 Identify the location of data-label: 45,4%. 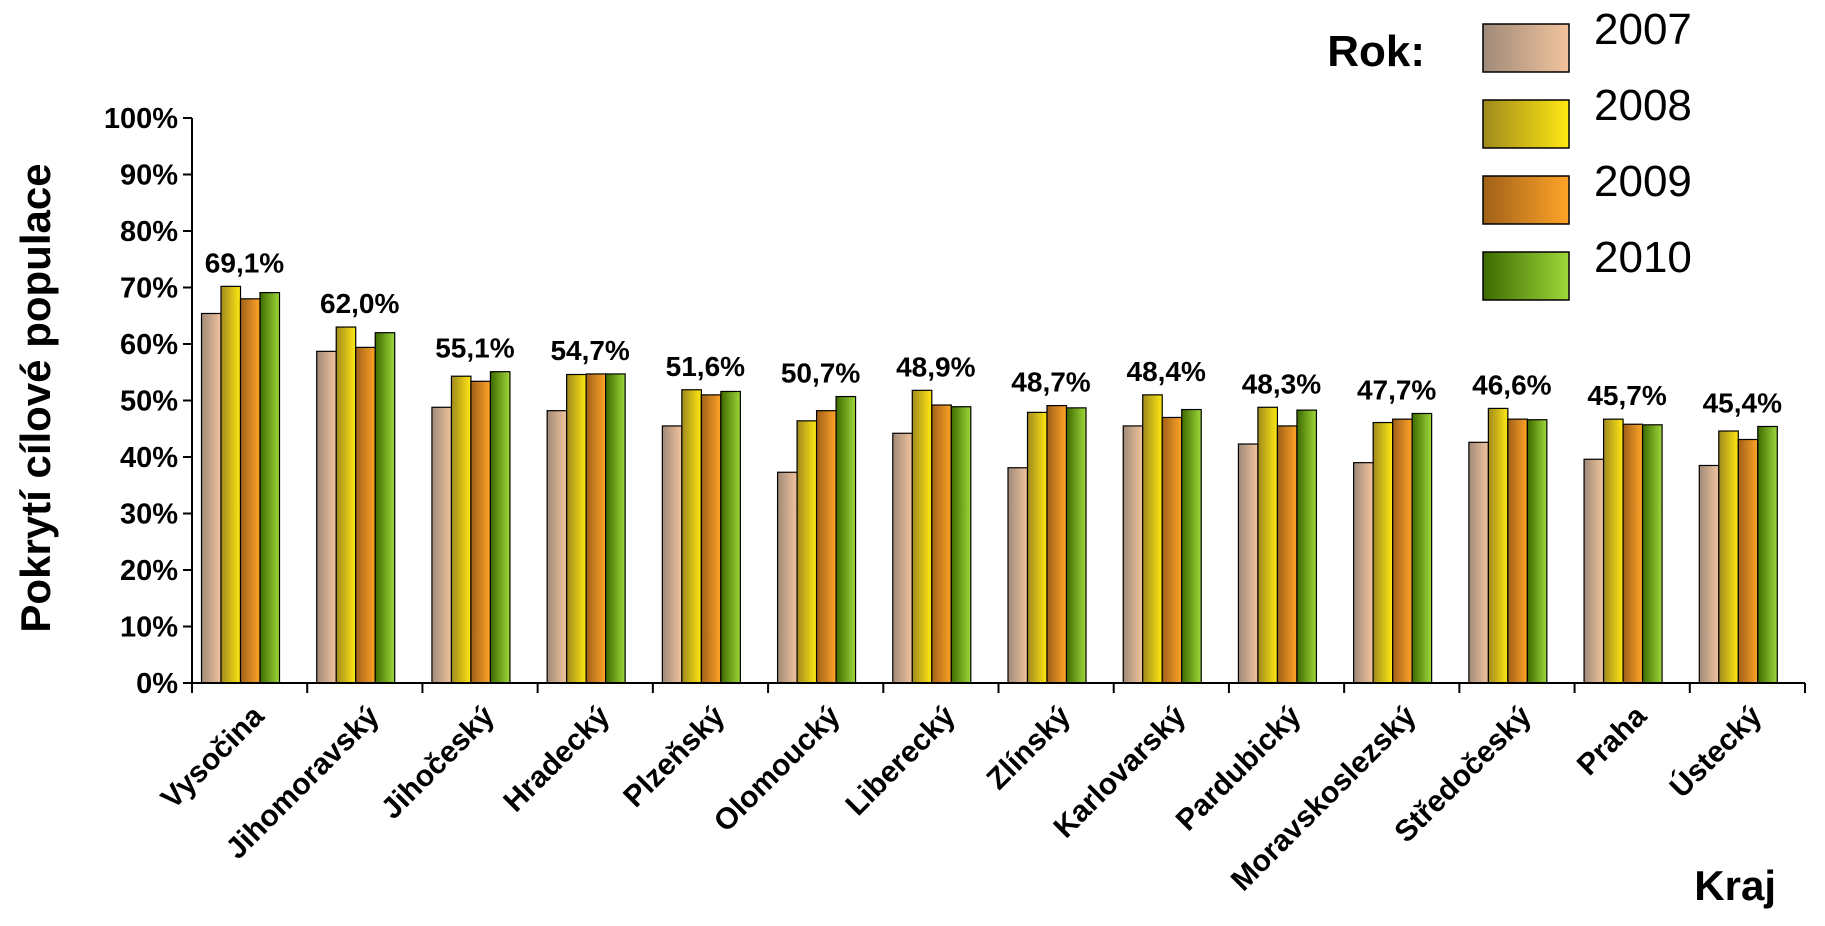
(1742, 402).